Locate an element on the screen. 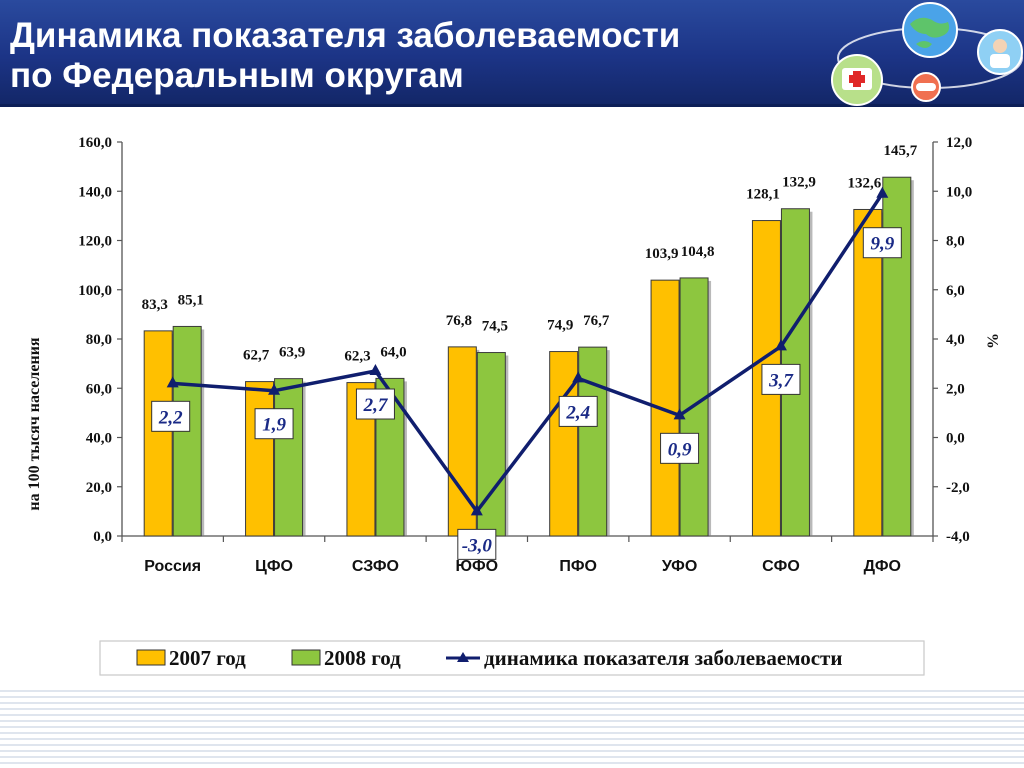  dynamics-value-label: 1,9 is located at coordinates (274, 425).